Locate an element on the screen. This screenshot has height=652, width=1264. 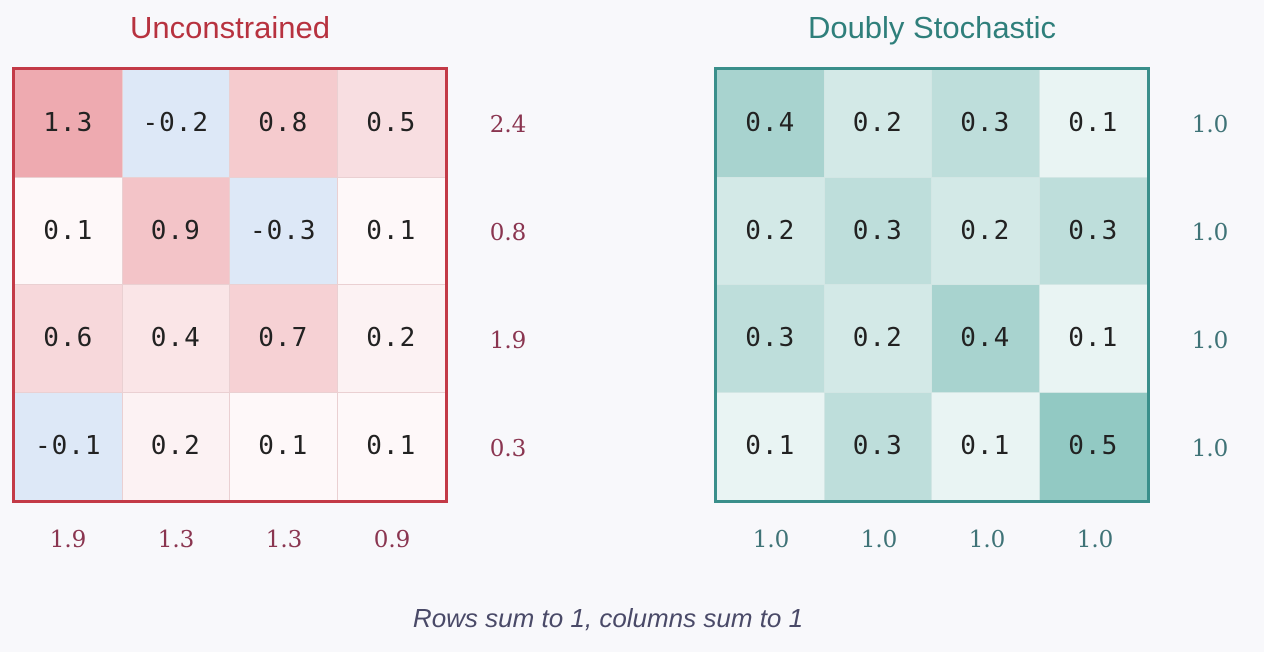
matrix-cell: -0.1 is located at coordinates (69, 446).